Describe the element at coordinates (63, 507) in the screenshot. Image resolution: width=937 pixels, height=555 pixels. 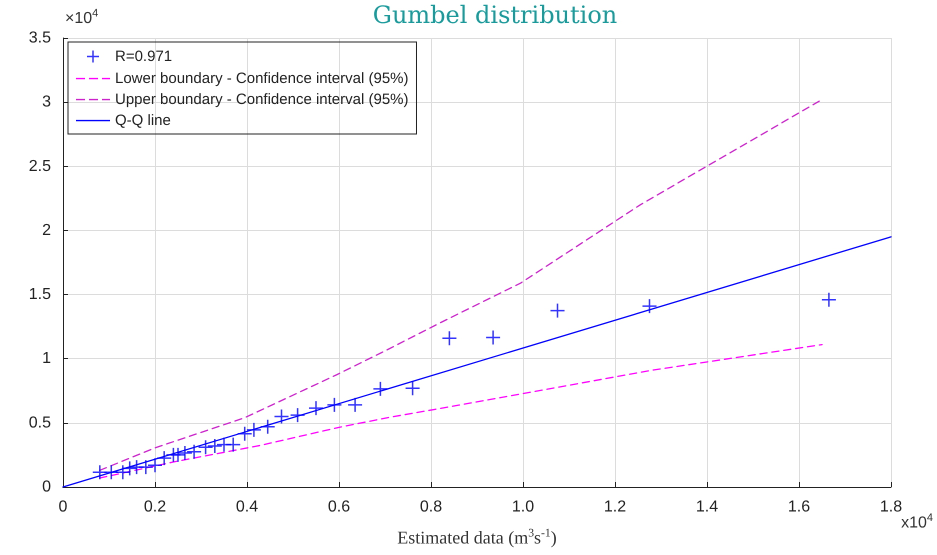
I see `x-tick-label: 0` at that location.